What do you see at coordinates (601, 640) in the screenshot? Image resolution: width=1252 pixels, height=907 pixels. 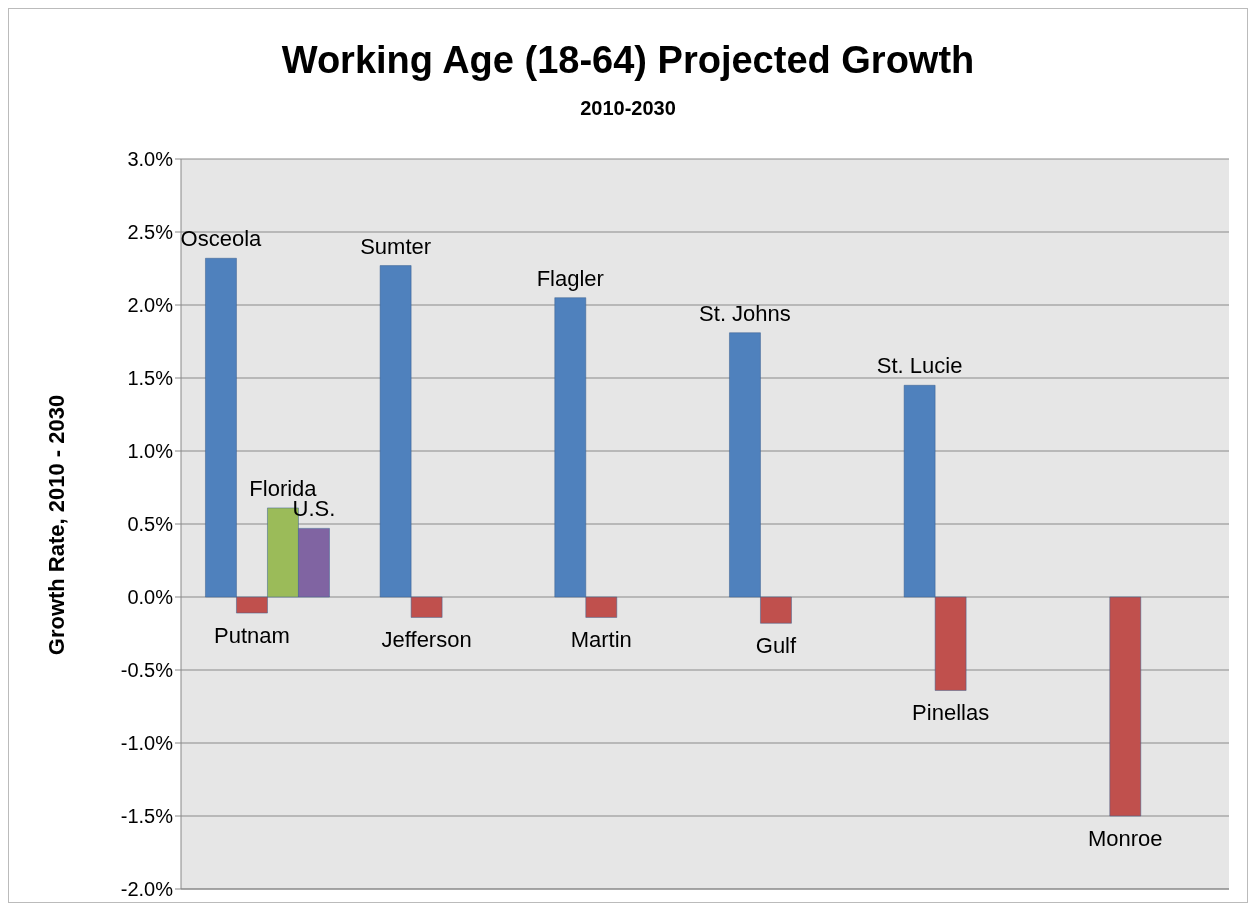 I see `data-label: Martin` at bounding box center [601, 640].